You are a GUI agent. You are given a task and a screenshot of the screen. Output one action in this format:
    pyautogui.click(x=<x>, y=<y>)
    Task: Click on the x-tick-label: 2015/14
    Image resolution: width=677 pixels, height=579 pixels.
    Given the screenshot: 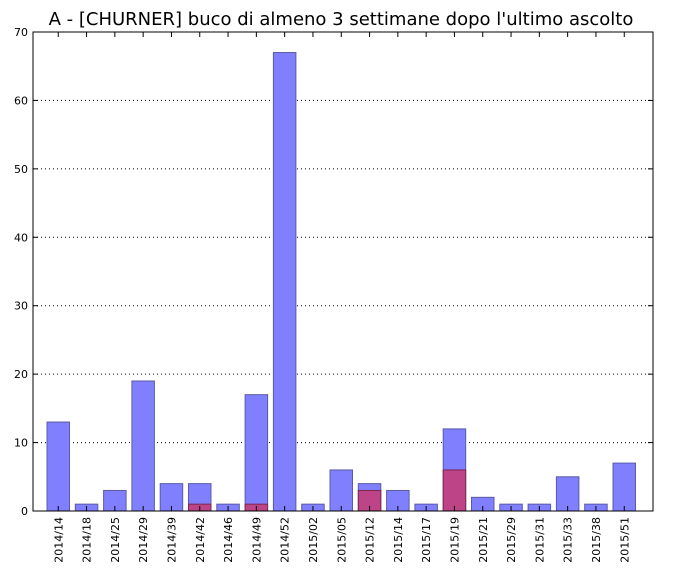 What is the action you would take?
    pyautogui.click(x=398, y=540)
    